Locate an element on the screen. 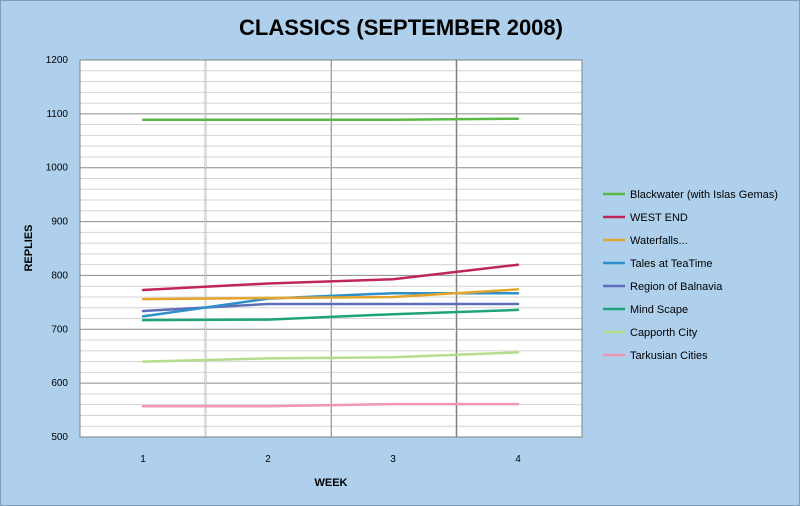 This screenshot has width=800, height=506. legend-label: Tarkusian Cities is located at coordinates (669, 356).